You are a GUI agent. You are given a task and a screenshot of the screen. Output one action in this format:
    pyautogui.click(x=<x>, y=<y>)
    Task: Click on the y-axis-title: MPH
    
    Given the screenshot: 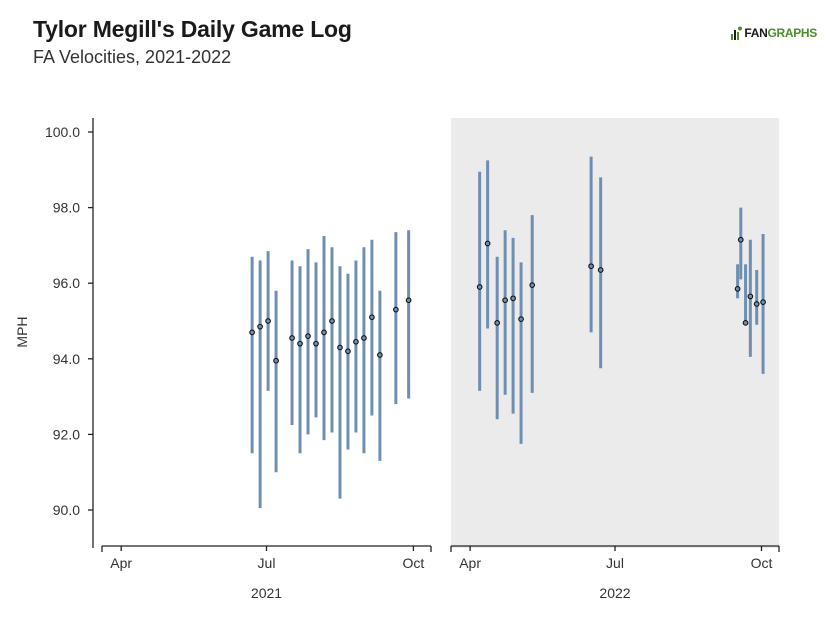 What is the action you would take?
    pyautogui.click(x=22, y=331)
    